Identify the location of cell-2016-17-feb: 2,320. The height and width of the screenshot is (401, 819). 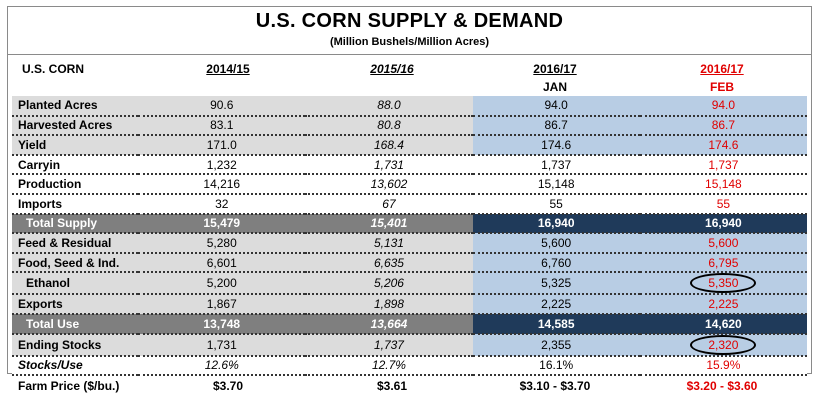
(723, 345).